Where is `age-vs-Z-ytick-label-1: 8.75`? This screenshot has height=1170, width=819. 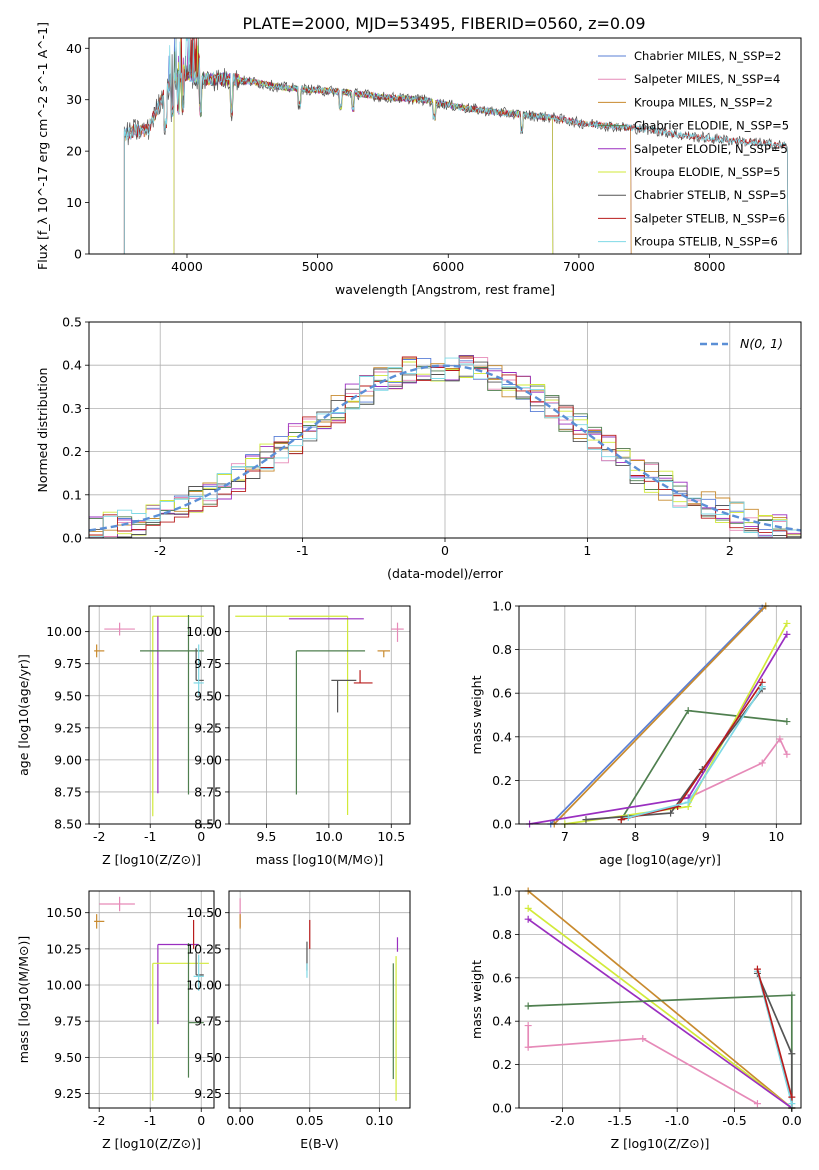 age-vs-Z-ytick-label-1: 8.75 is located at coordinates (68, 791).